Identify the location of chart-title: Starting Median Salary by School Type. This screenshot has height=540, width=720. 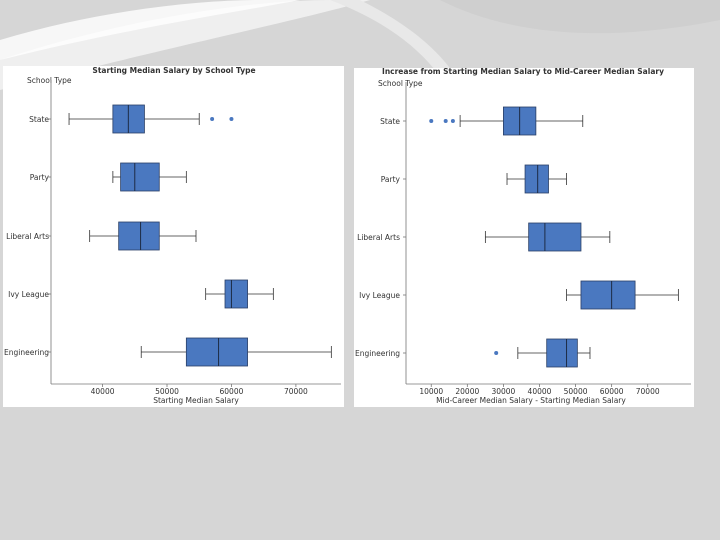
(173, 70).